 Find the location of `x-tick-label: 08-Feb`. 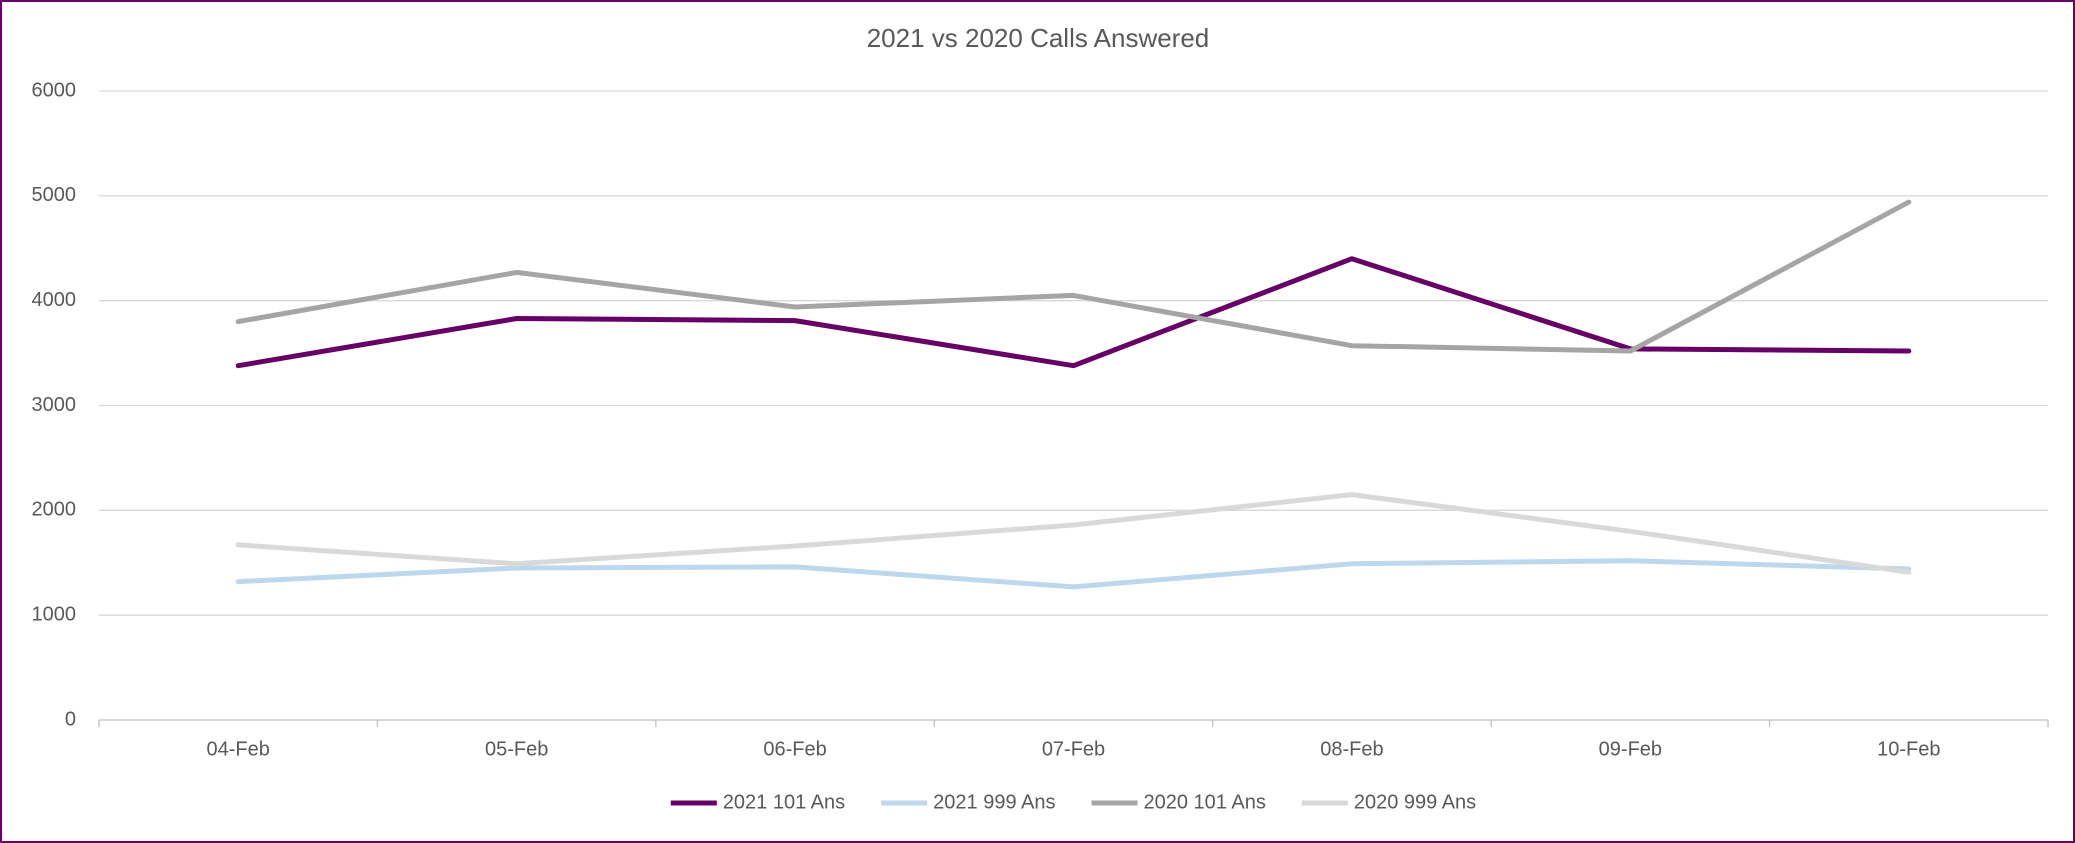

x-tick-label: 08-Feb is located at coordinates (1351, 749).